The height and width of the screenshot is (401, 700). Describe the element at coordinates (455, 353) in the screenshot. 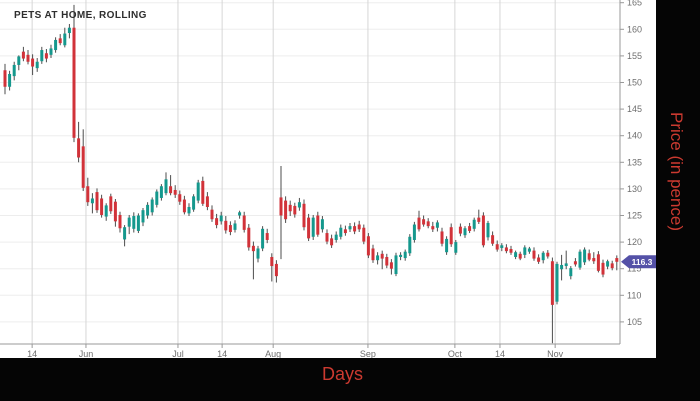

I see `x-tick-label: Oct` at that location.